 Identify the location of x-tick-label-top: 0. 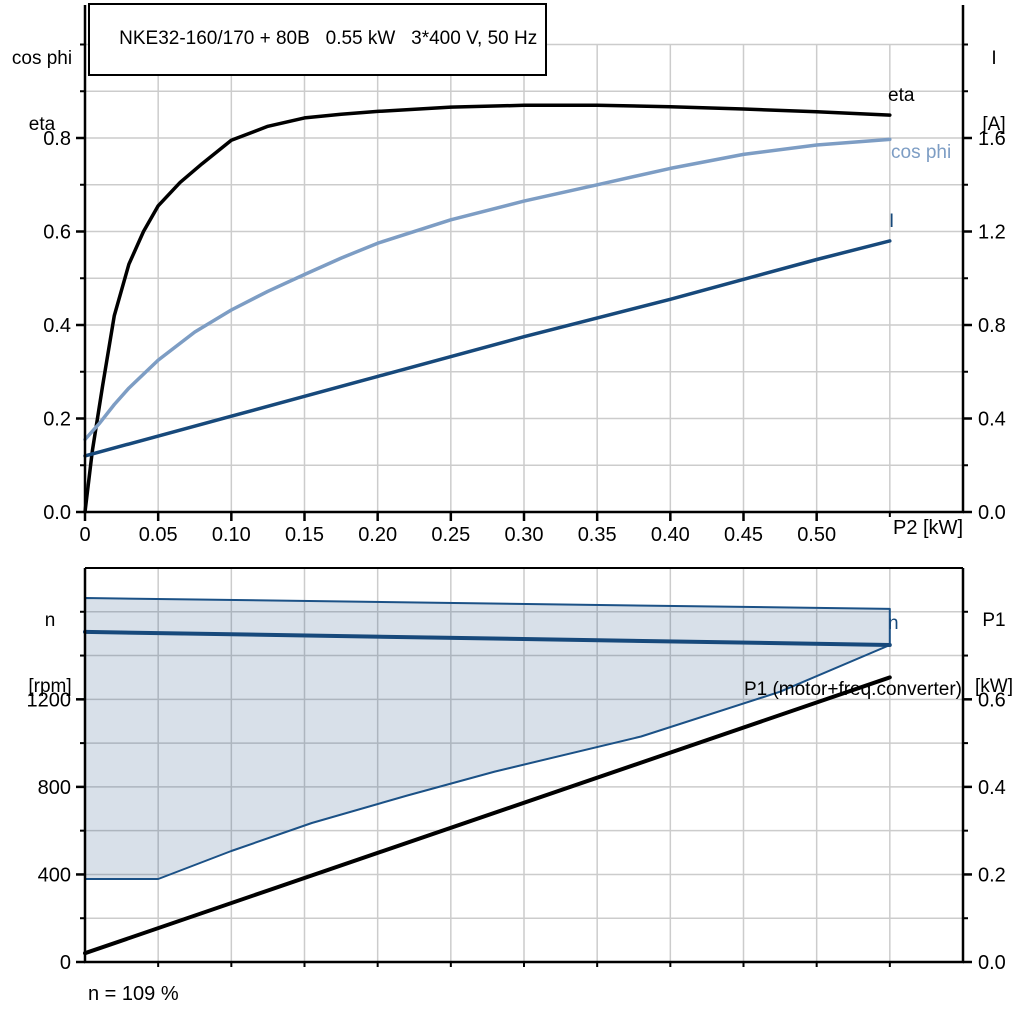
(84, 535).